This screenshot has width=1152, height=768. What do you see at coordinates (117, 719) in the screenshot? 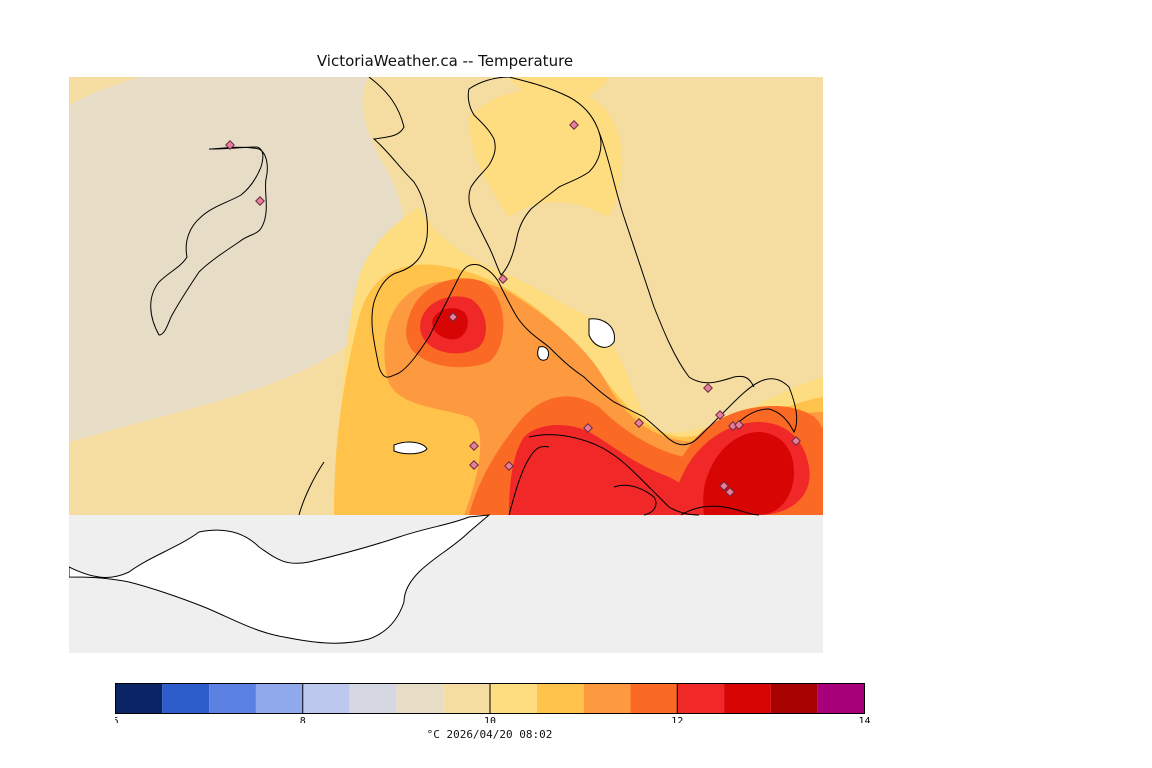
I see `color-scale-tick-label: 6` at bounding box center [117, 719].